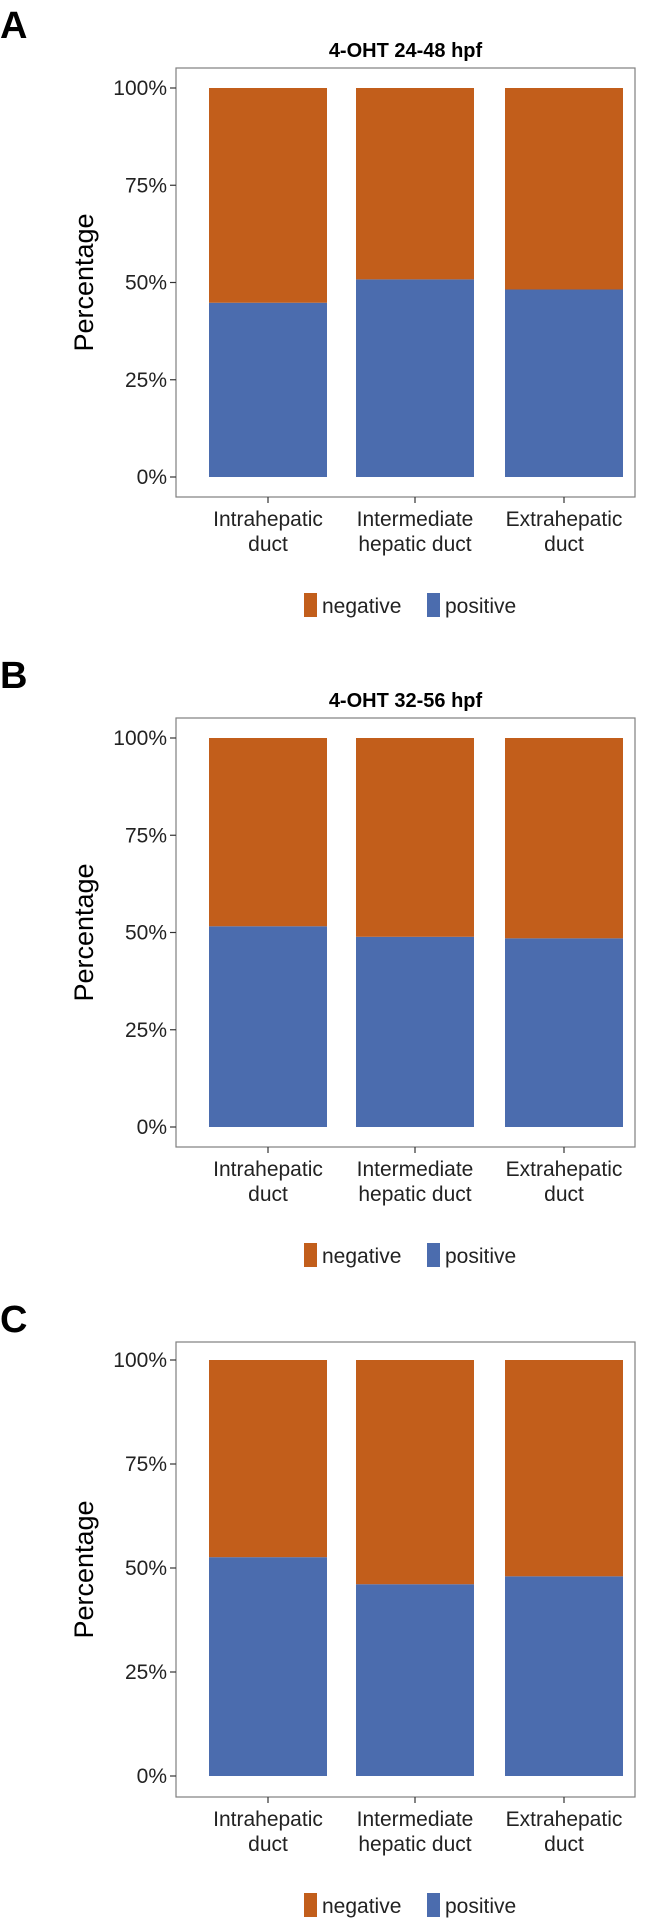 Image resolution: width=655 pixels, height=1920 pixels. Describe the element at coordinates (406, 51) in the screenshot. I see `chart-title: 4-OHT 24-48 hpf` at that location.